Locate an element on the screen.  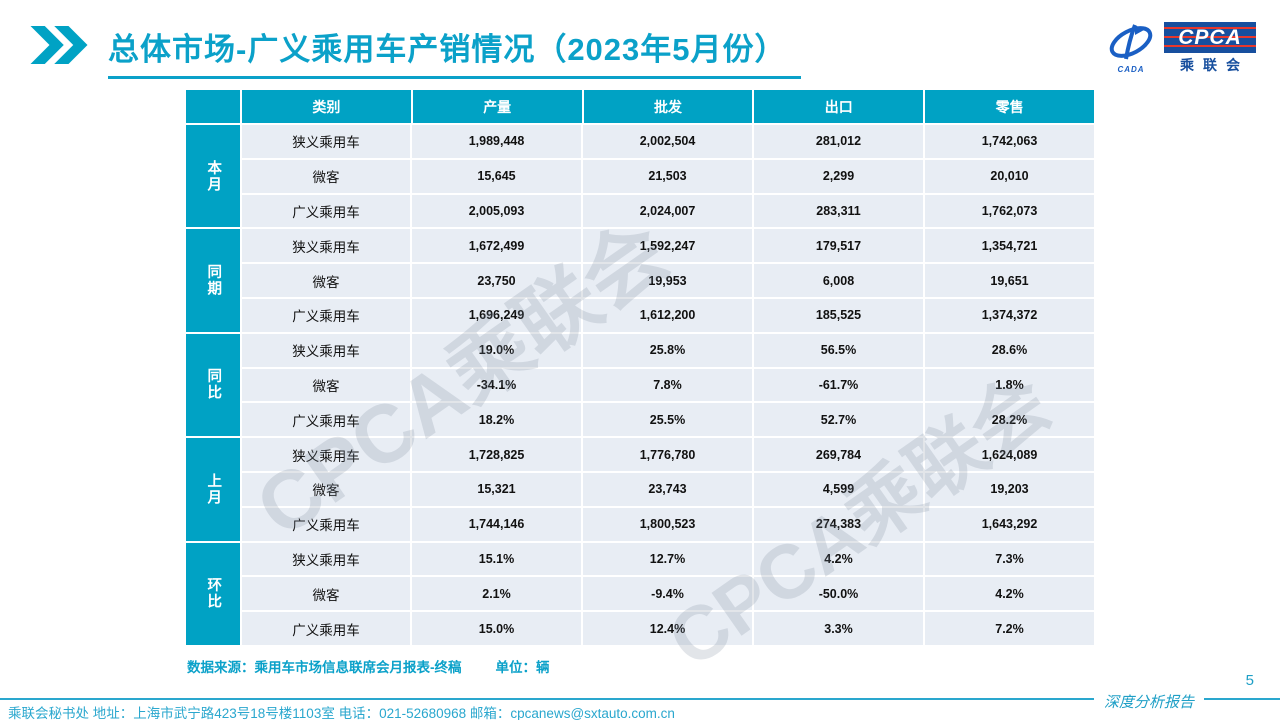
data-source-label: 数据来源：乘用车市场信息联席会月报表-终稿 is located at coordinates (324, 667).